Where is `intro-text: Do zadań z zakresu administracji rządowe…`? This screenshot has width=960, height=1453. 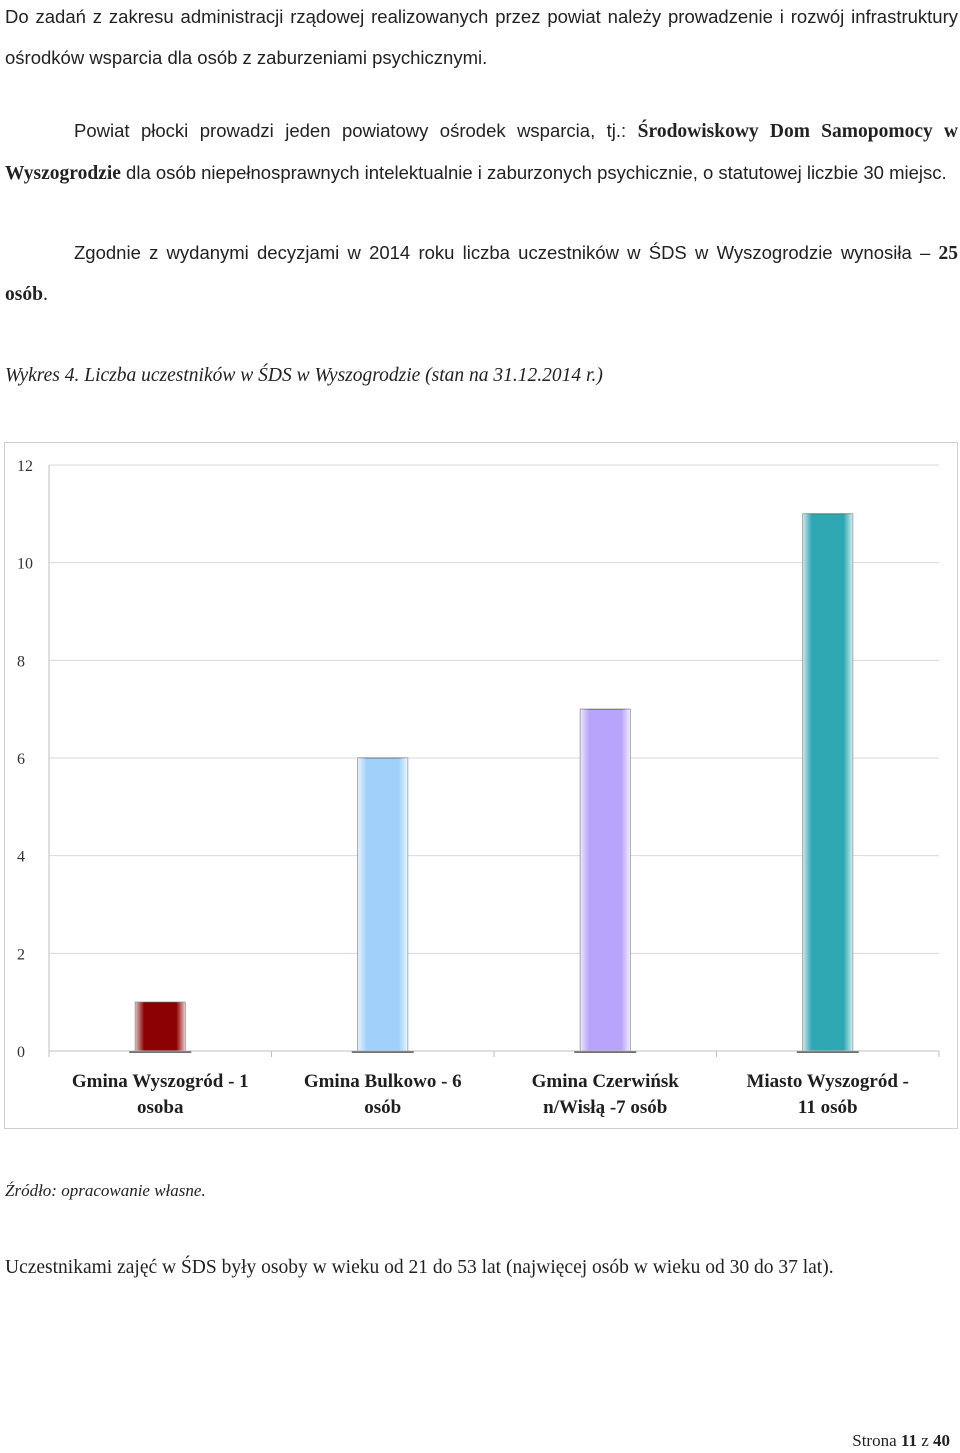 intro-text: Do zadań z zakresu administracji rządowe… is located at coordinates (481, 37).